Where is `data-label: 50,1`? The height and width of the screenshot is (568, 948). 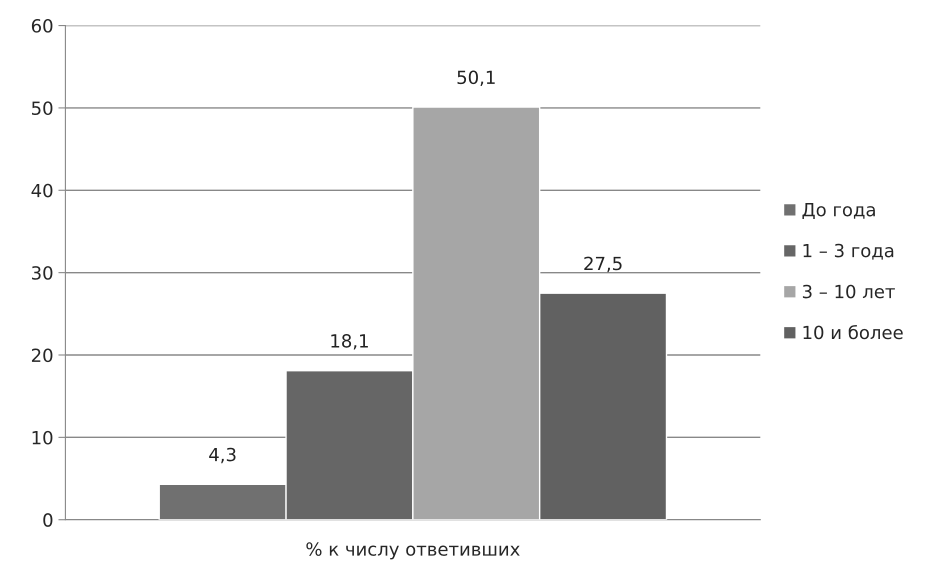 data-label: 50,1 is located at coordinates (476, 78).